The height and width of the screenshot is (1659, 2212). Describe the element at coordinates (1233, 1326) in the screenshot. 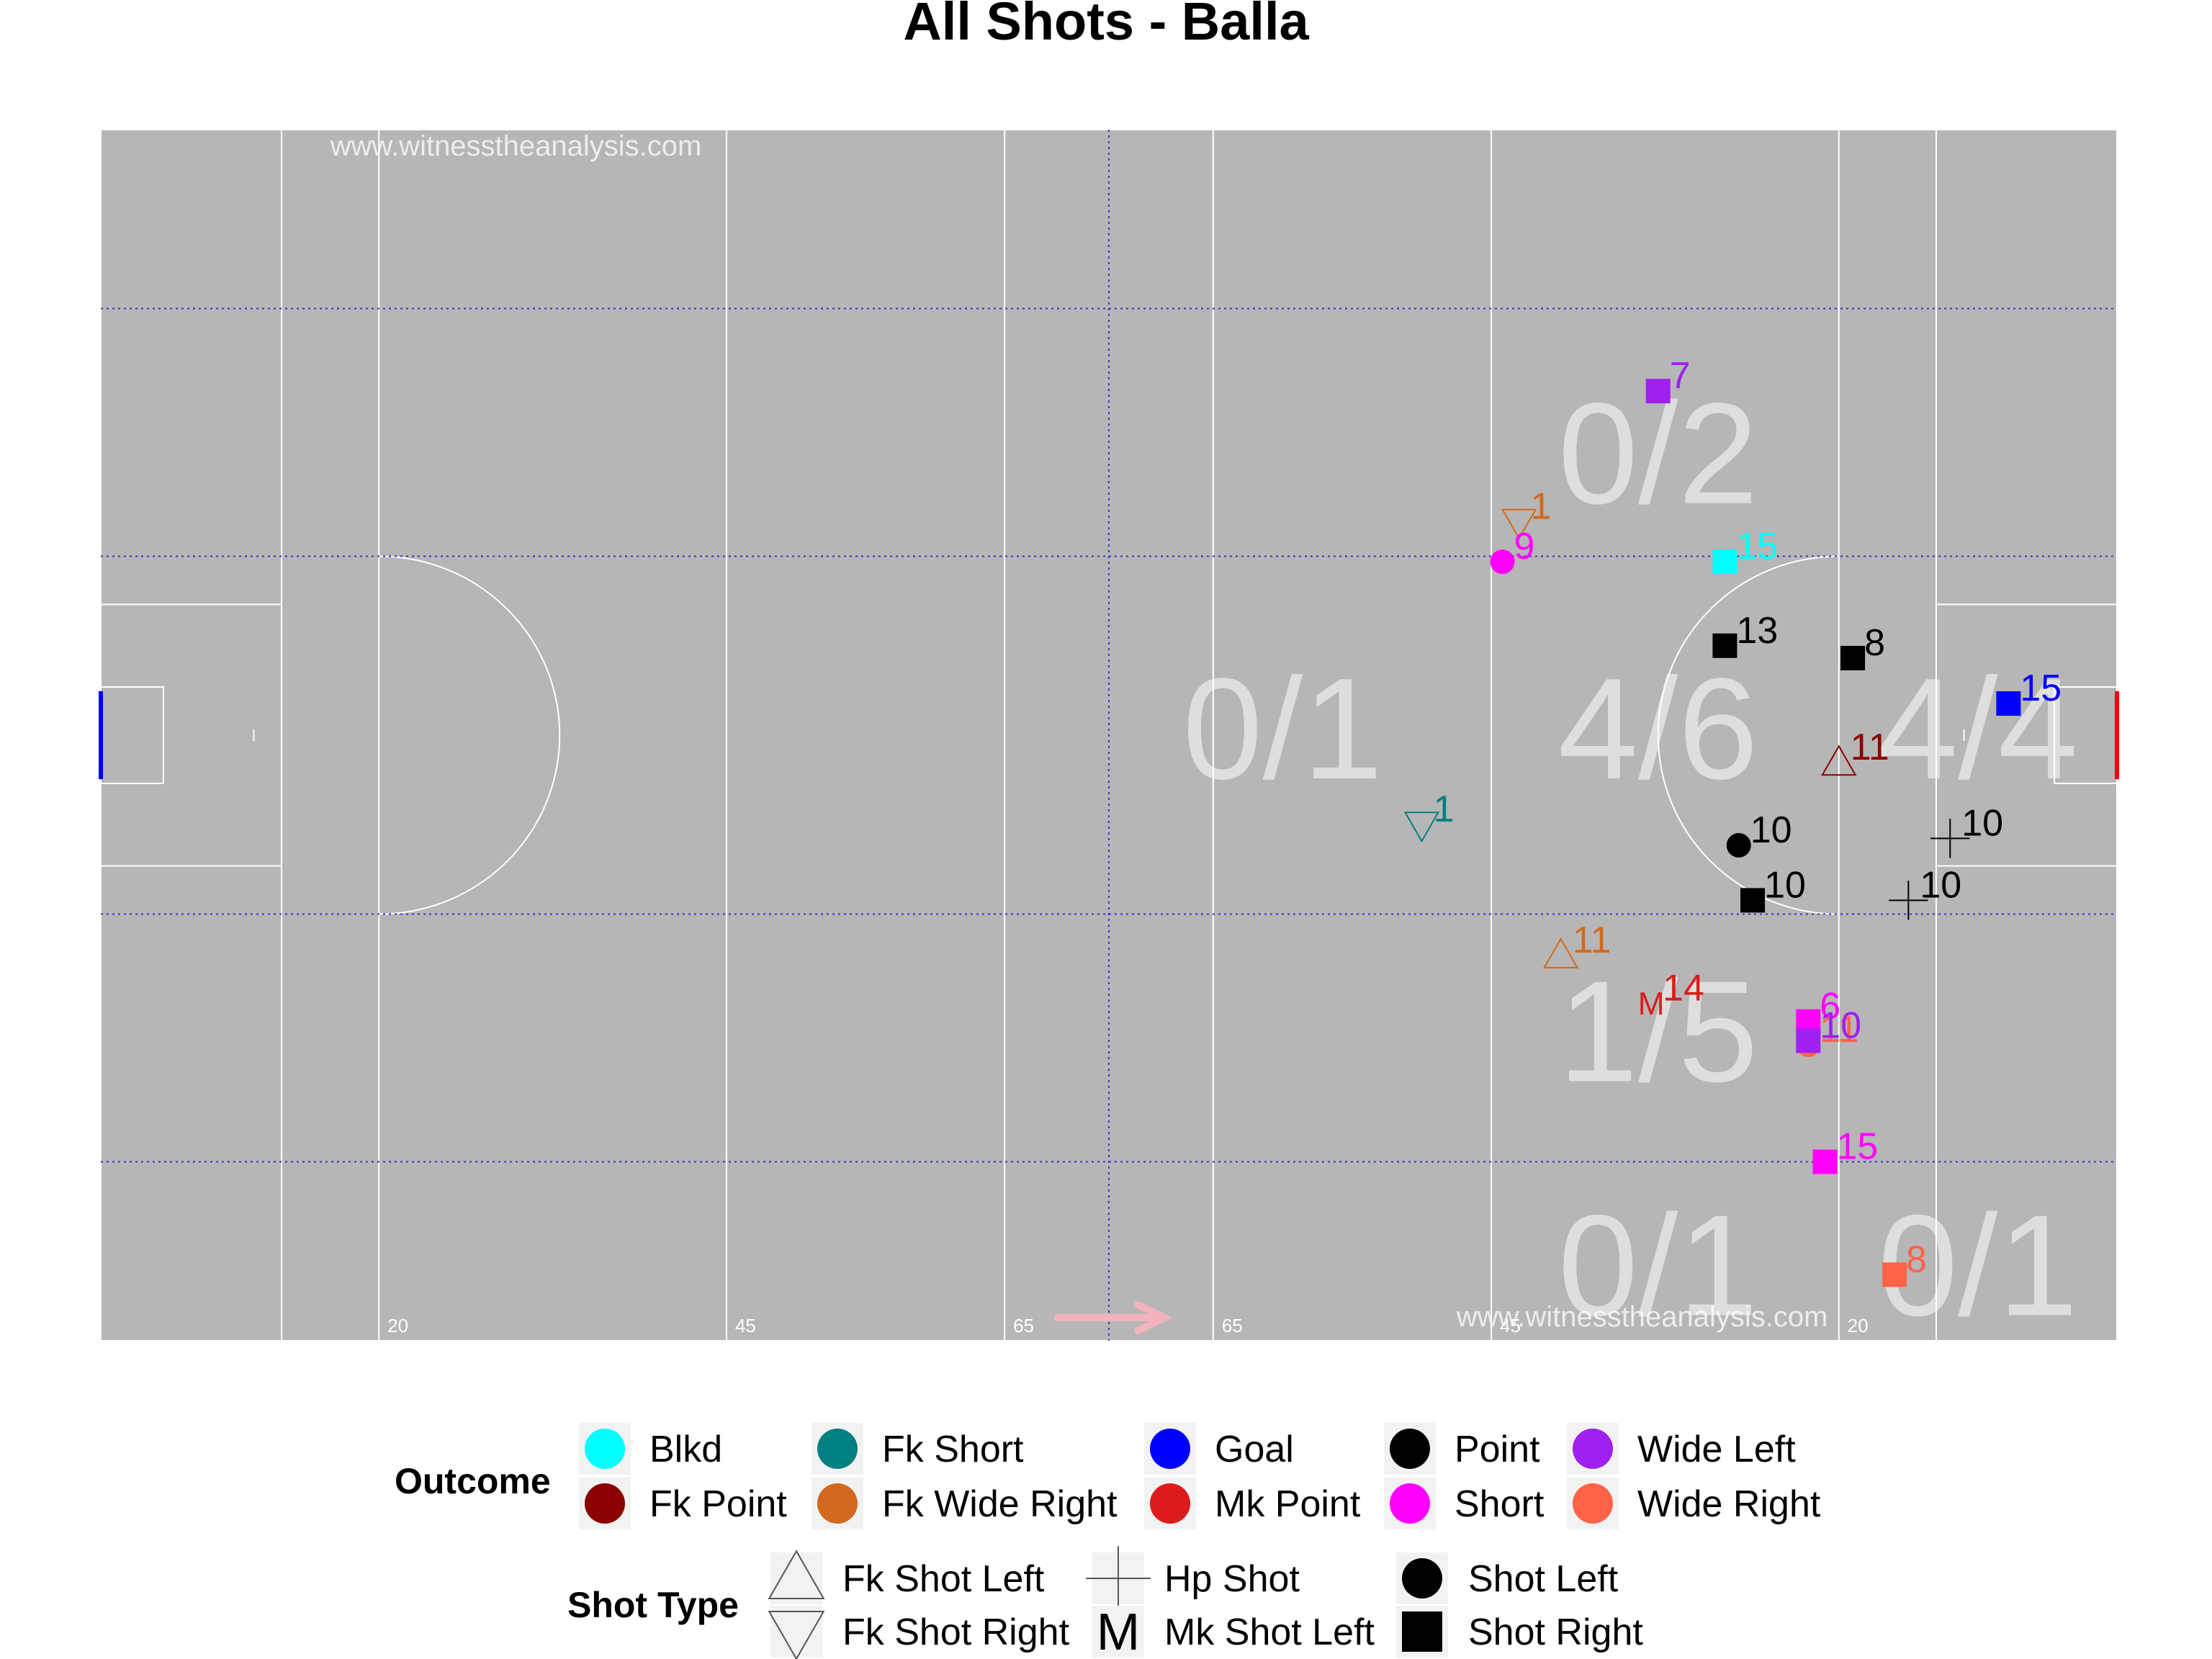

I see `distance-label: 65` at that location.